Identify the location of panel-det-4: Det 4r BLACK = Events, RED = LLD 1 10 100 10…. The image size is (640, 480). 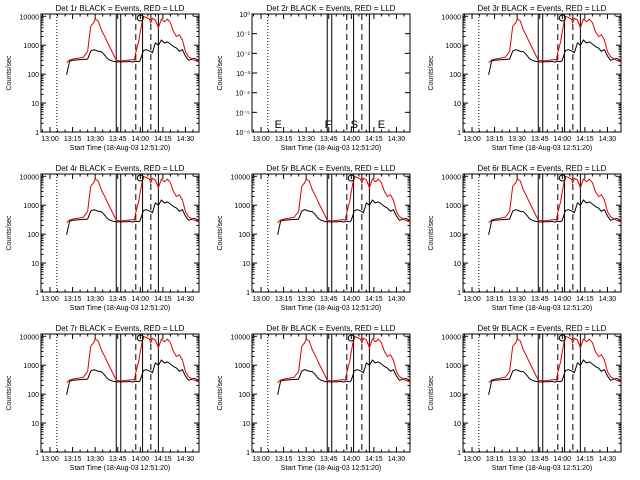
(103, 238).